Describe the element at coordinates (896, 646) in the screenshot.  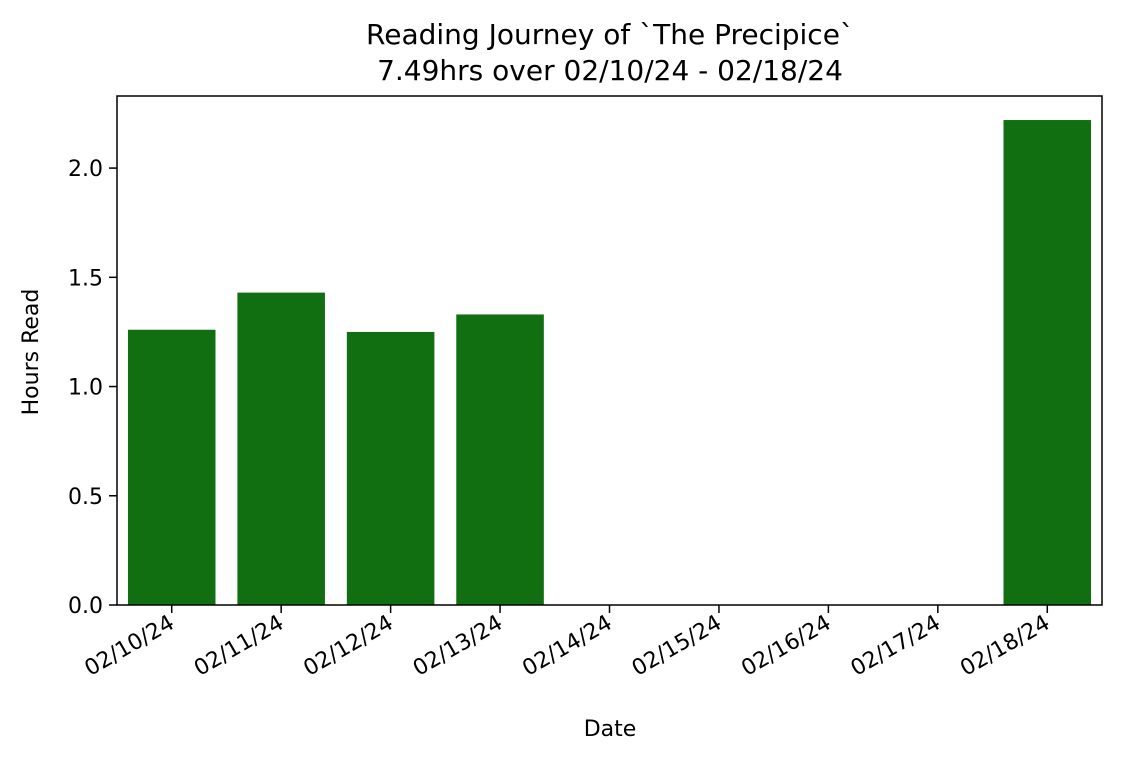
I see `x-tick-label: 02/17/24` at that location.